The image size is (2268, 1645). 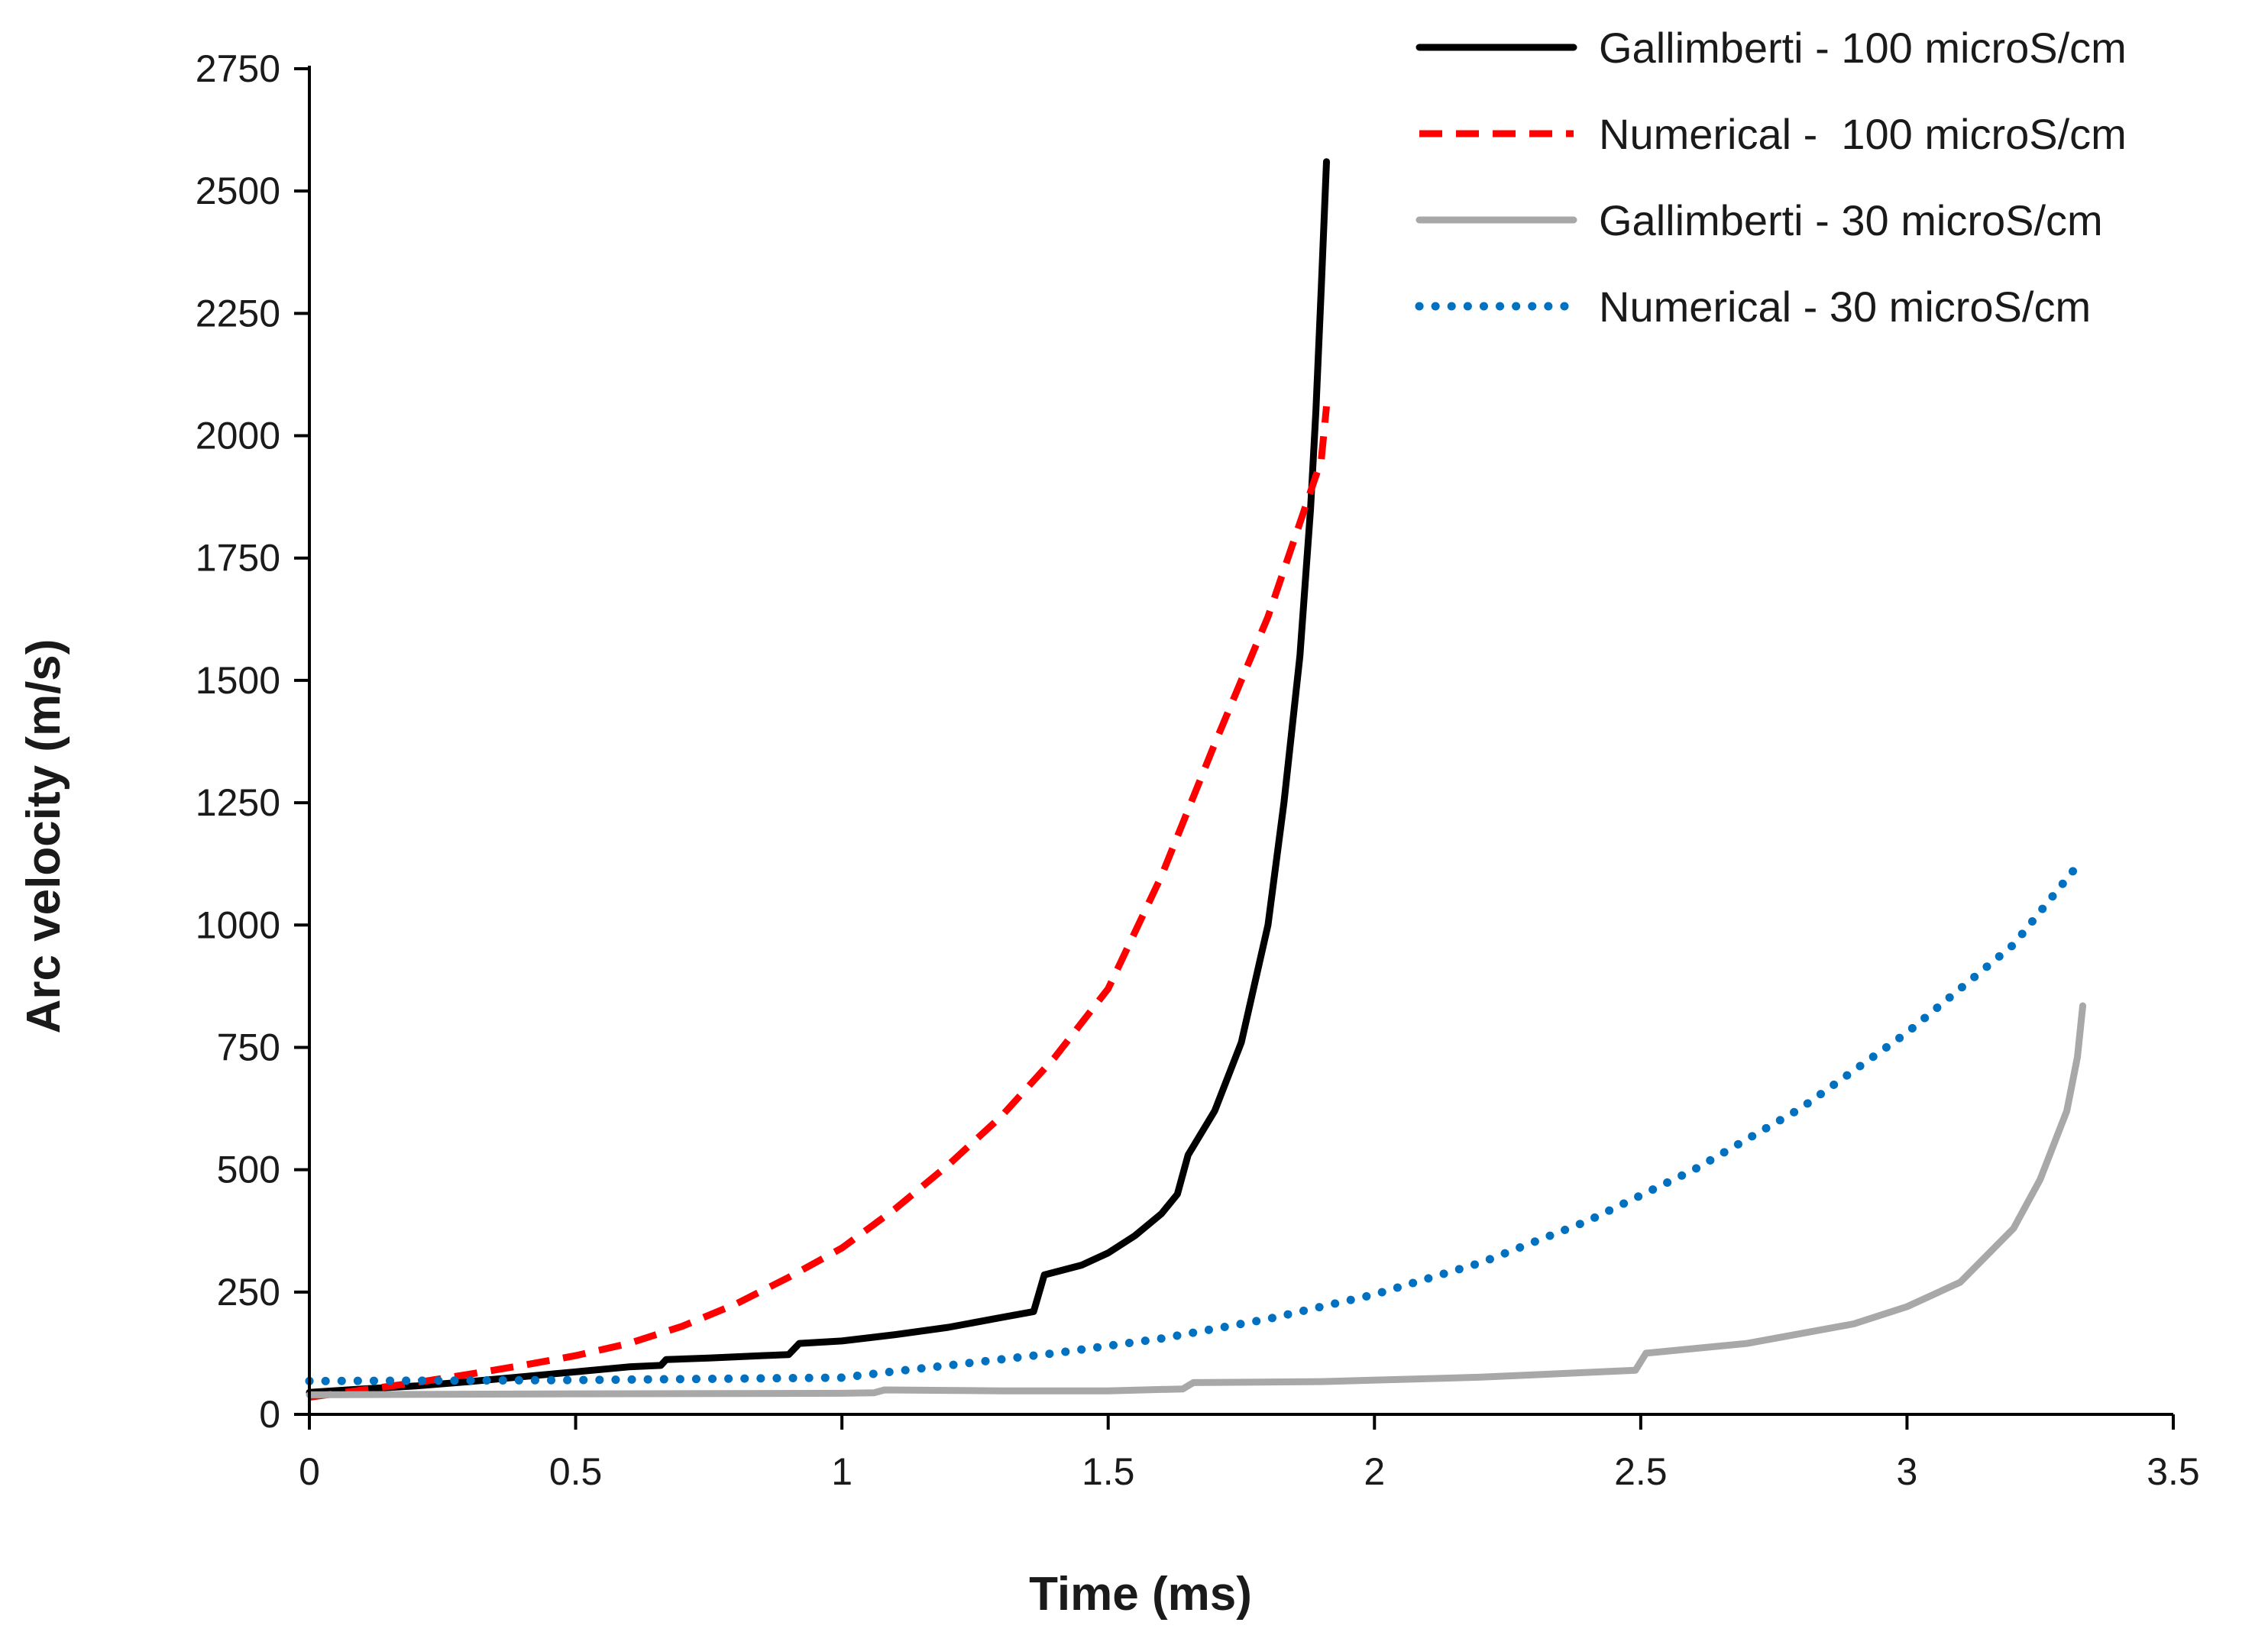 What do you see at coordinates (44, 836) in the screenshot?
I see `y-axis-title: Arc velocity (m/s)` at bounding box center [44, 836].